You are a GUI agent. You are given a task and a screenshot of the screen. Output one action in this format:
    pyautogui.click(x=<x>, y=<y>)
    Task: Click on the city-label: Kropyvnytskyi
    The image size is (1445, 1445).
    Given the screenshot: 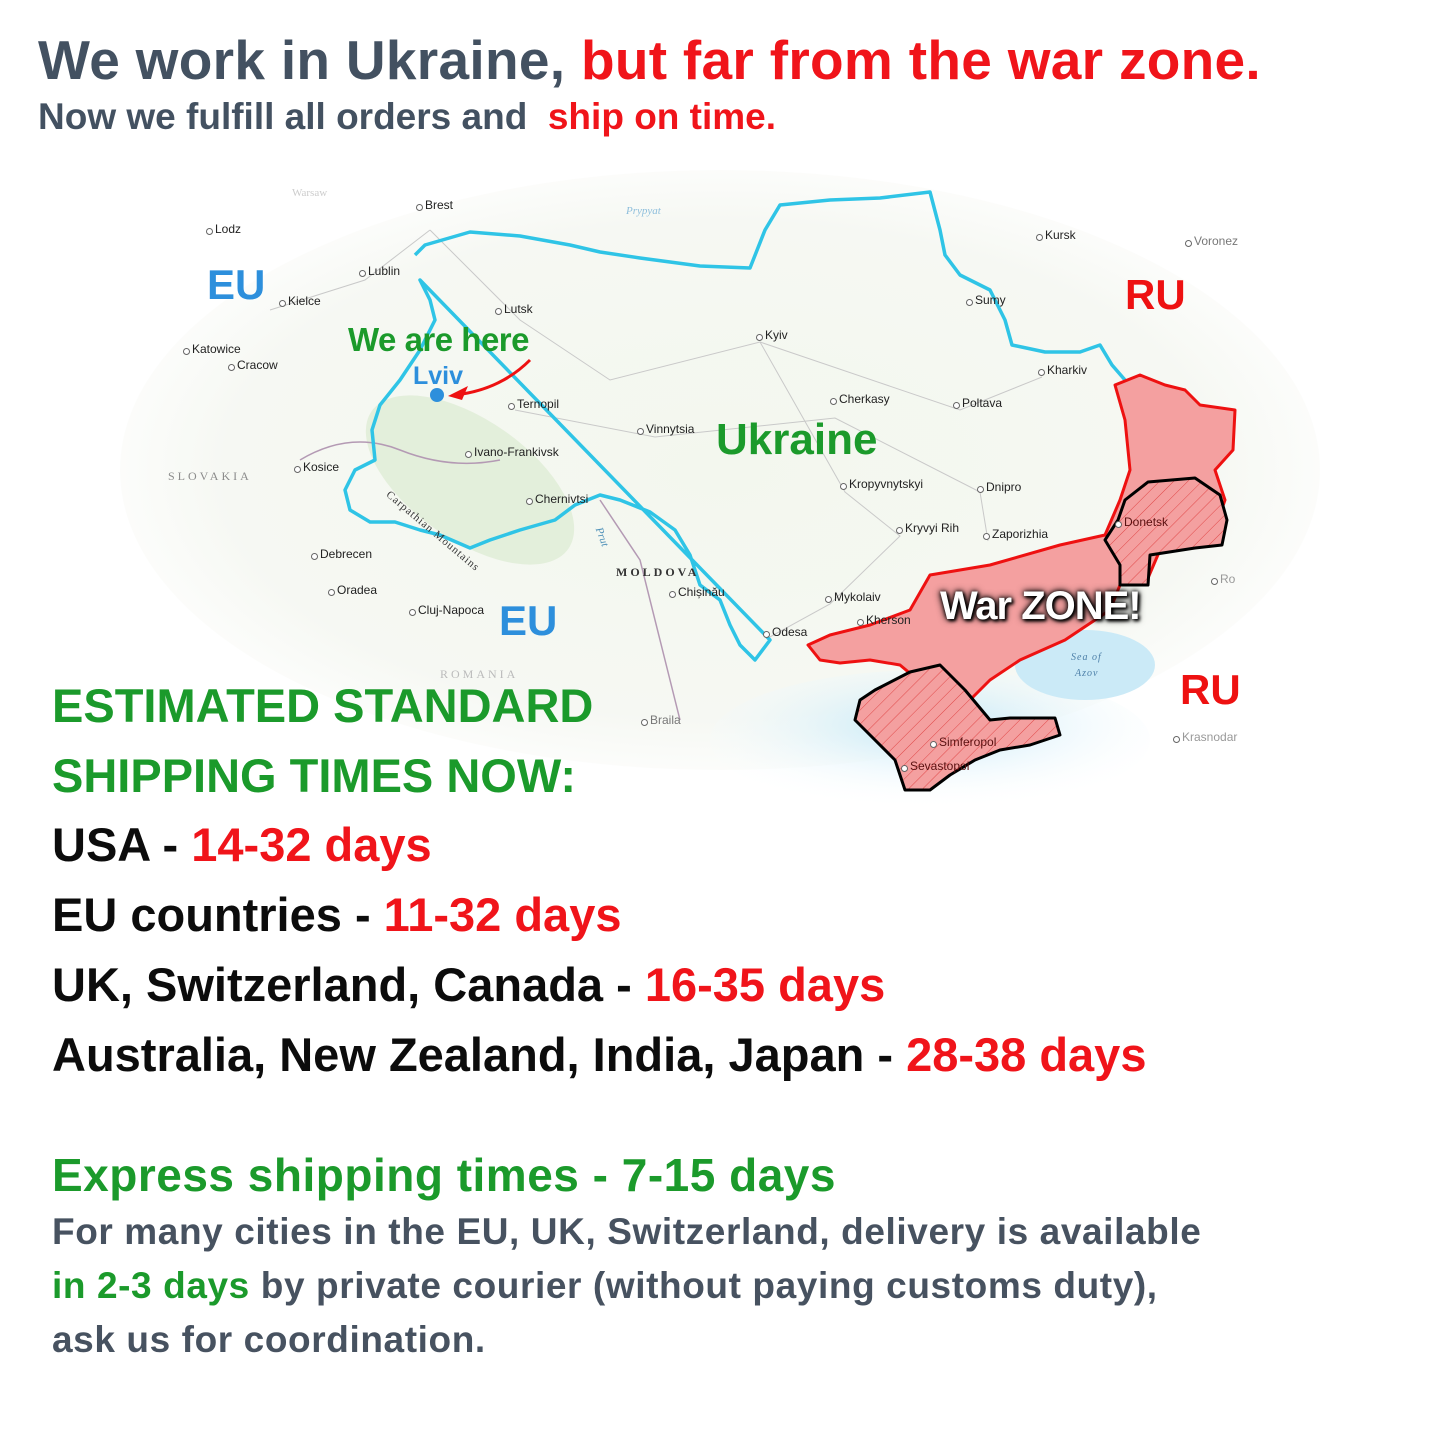 What is the action you would take?
    pyautogui.click(x=881, y=484)
    